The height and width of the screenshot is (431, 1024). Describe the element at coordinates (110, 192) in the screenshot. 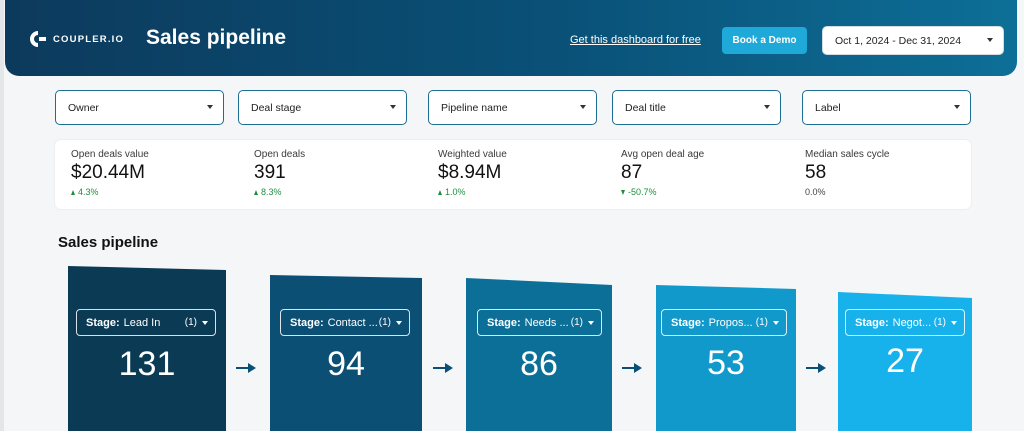

I see `kpi-delta: 4.3%` at that location.